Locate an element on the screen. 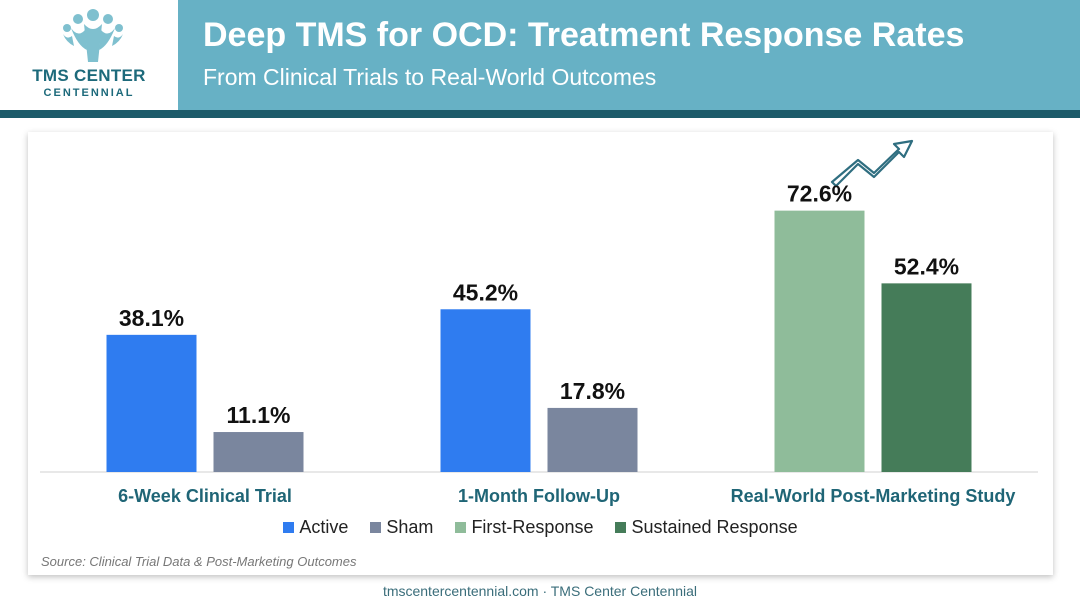  legend-item: Sham is located at coordinates (401, 527).